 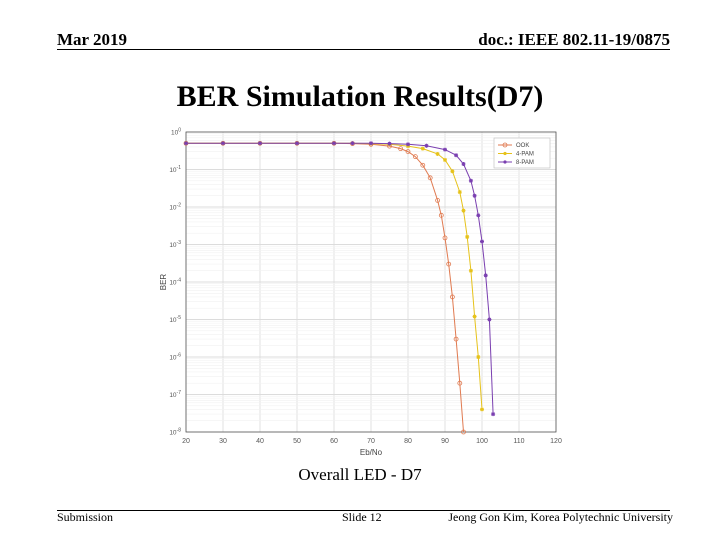 I want to click on y-tick-label: 10⁻⁴, so click(x=175, y=282).